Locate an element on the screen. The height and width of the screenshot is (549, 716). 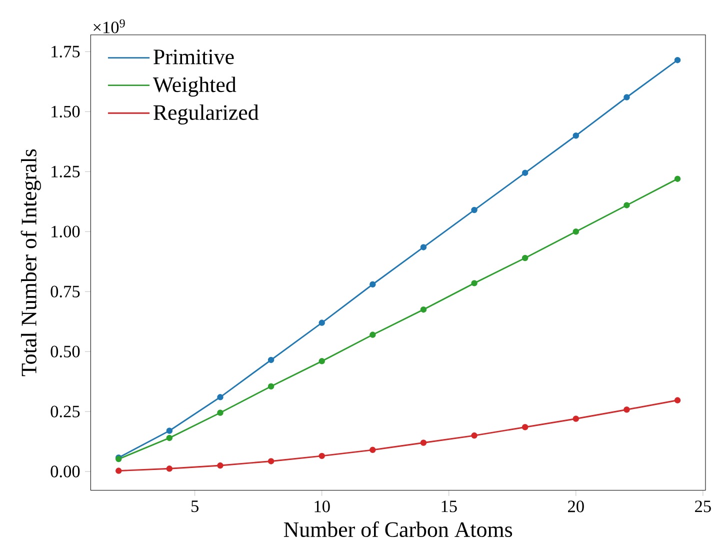
y-tick-label: 0.75 is located at coordinates (65, 292).